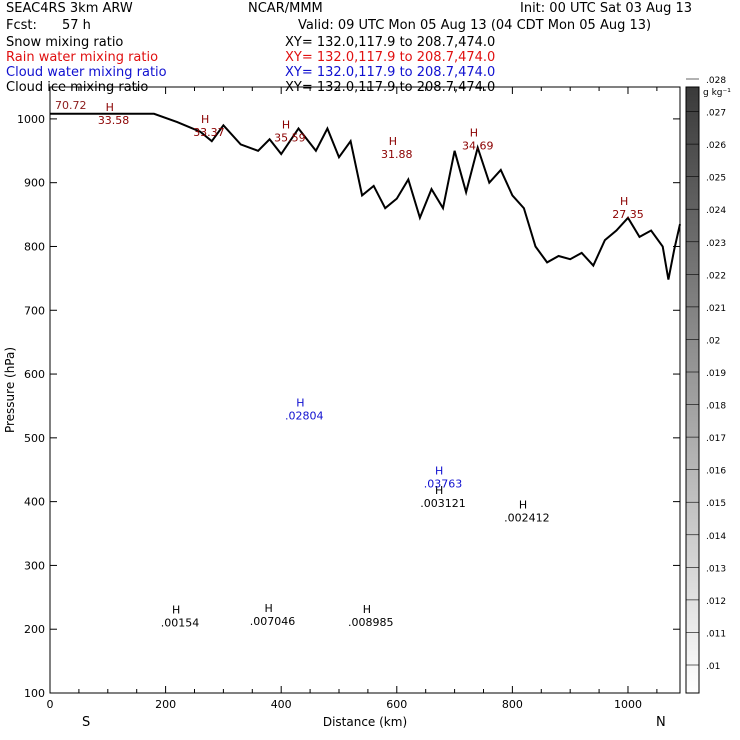 This screenshot has height=740, width=740. Describe the element at coordinates (606, 8) in the screenshot. I see `init-time: Init: 00 UTC Sat 03 Aug 13` at that location.